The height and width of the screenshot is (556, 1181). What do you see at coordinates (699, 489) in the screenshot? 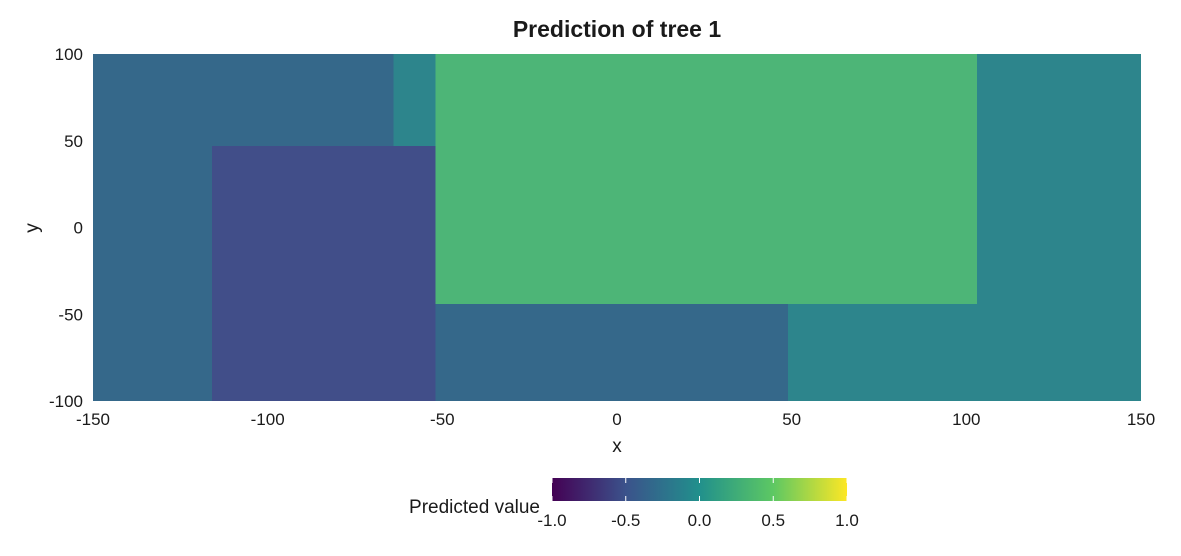
I see `legend-colorbar` at bounding box center [699, 489].